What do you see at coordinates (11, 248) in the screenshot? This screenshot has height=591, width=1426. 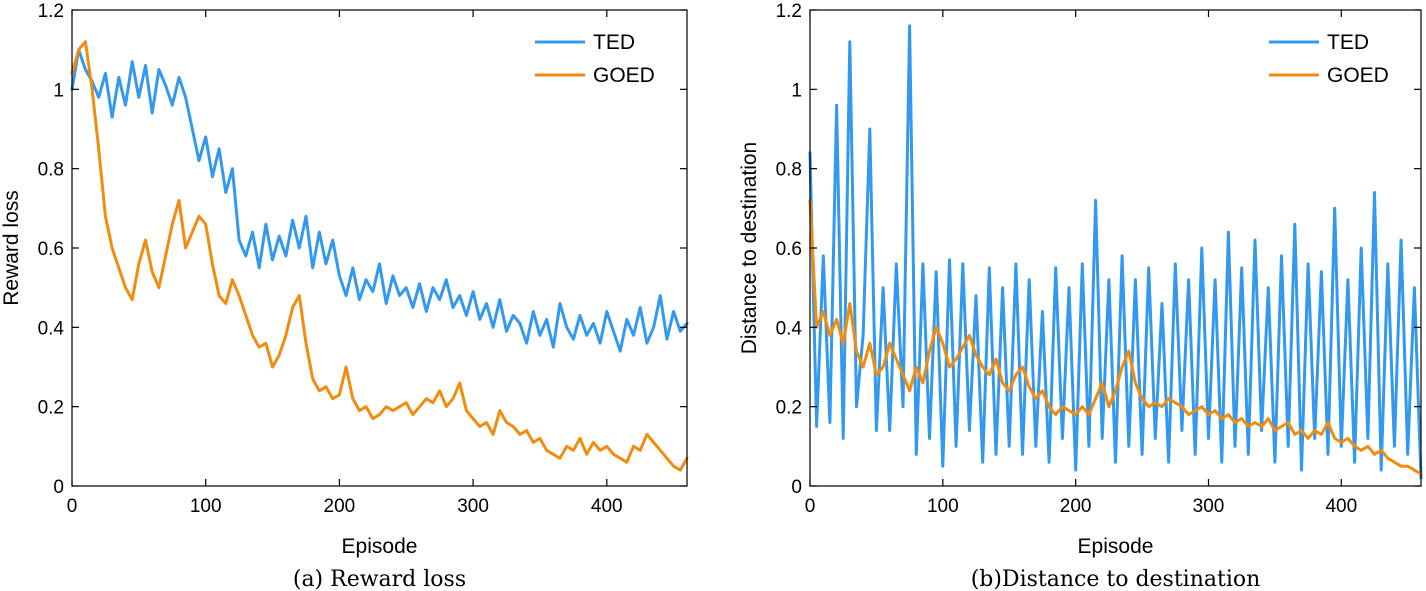 I see `y-axis-label: Reward loss` at bounding box center [11, 248].